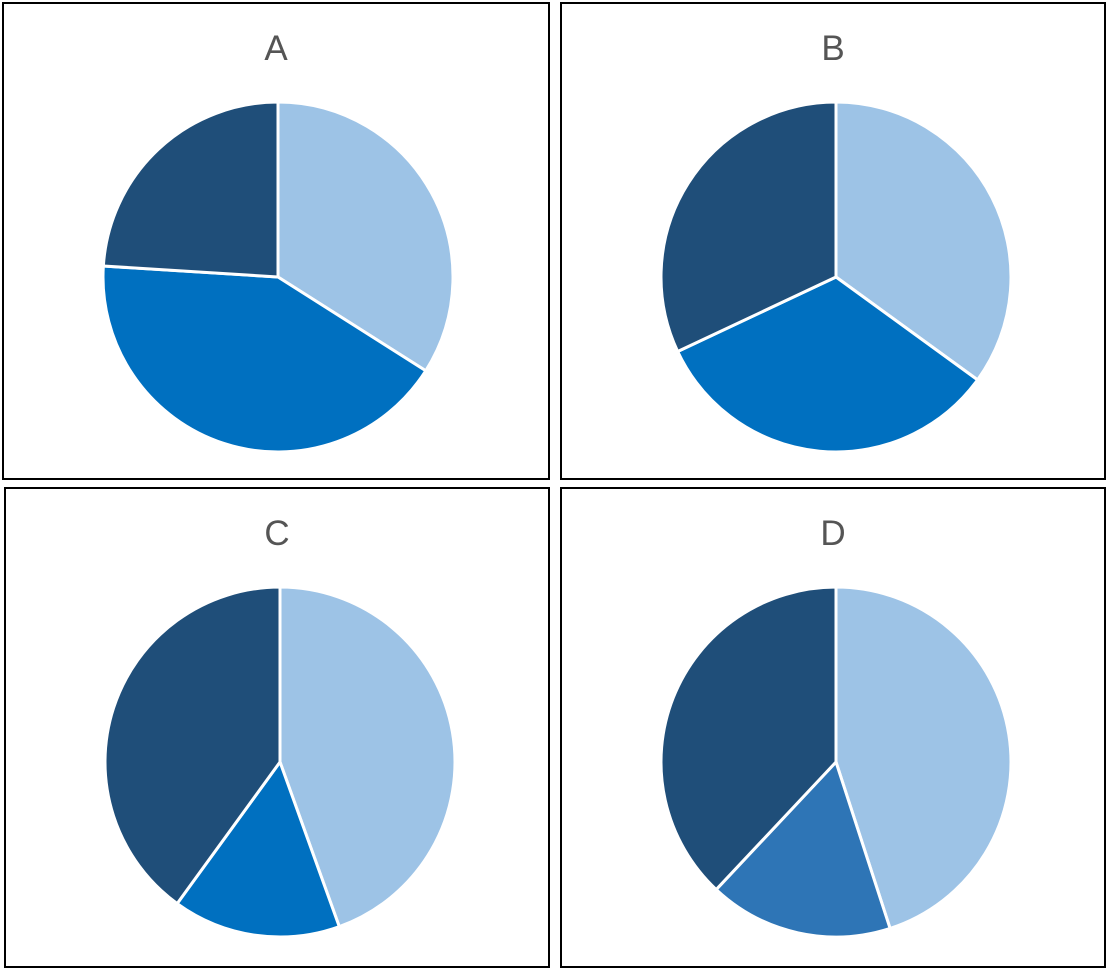 The image size is (1109, 970). Describe the element at coordinates (276, 48) in the screenshot. I see `chart-title: A` at that location.